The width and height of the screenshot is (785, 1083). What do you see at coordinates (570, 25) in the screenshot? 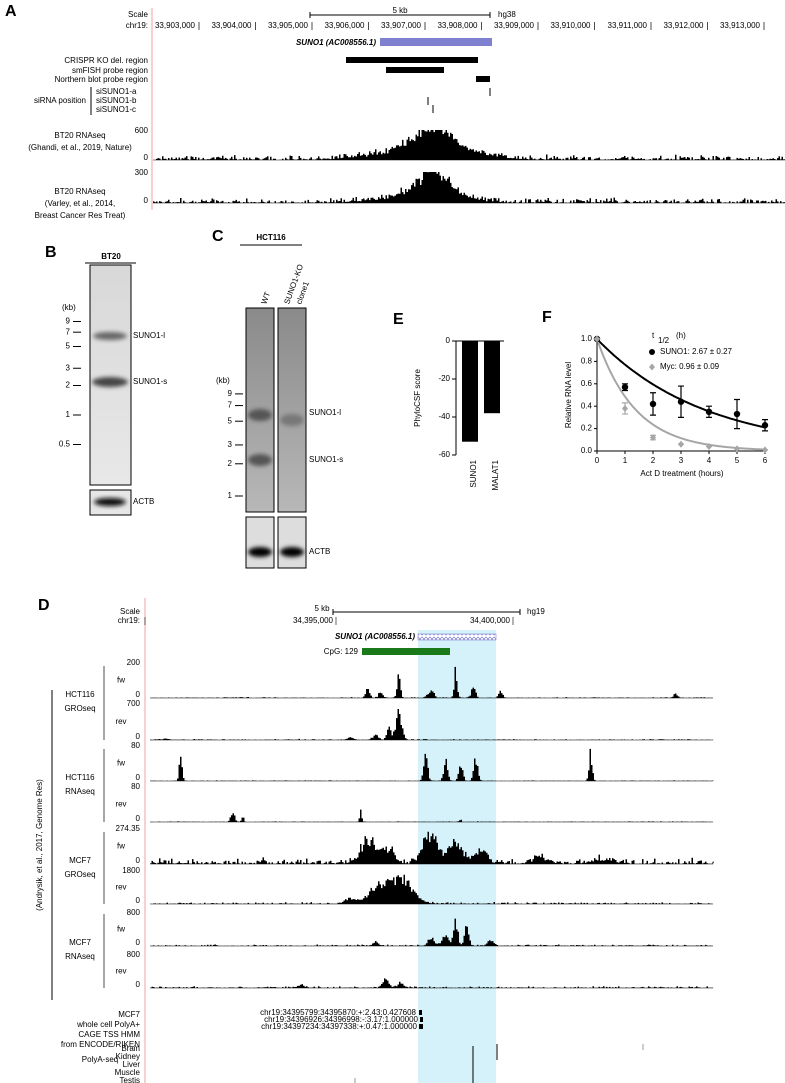
I see `coordinate: 33,910,000` at bounding box center [570, 25].